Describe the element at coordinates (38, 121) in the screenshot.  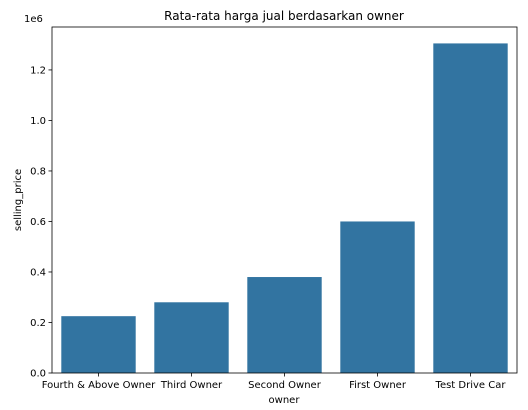
I see `y-tick-label: 1.0` at that location.